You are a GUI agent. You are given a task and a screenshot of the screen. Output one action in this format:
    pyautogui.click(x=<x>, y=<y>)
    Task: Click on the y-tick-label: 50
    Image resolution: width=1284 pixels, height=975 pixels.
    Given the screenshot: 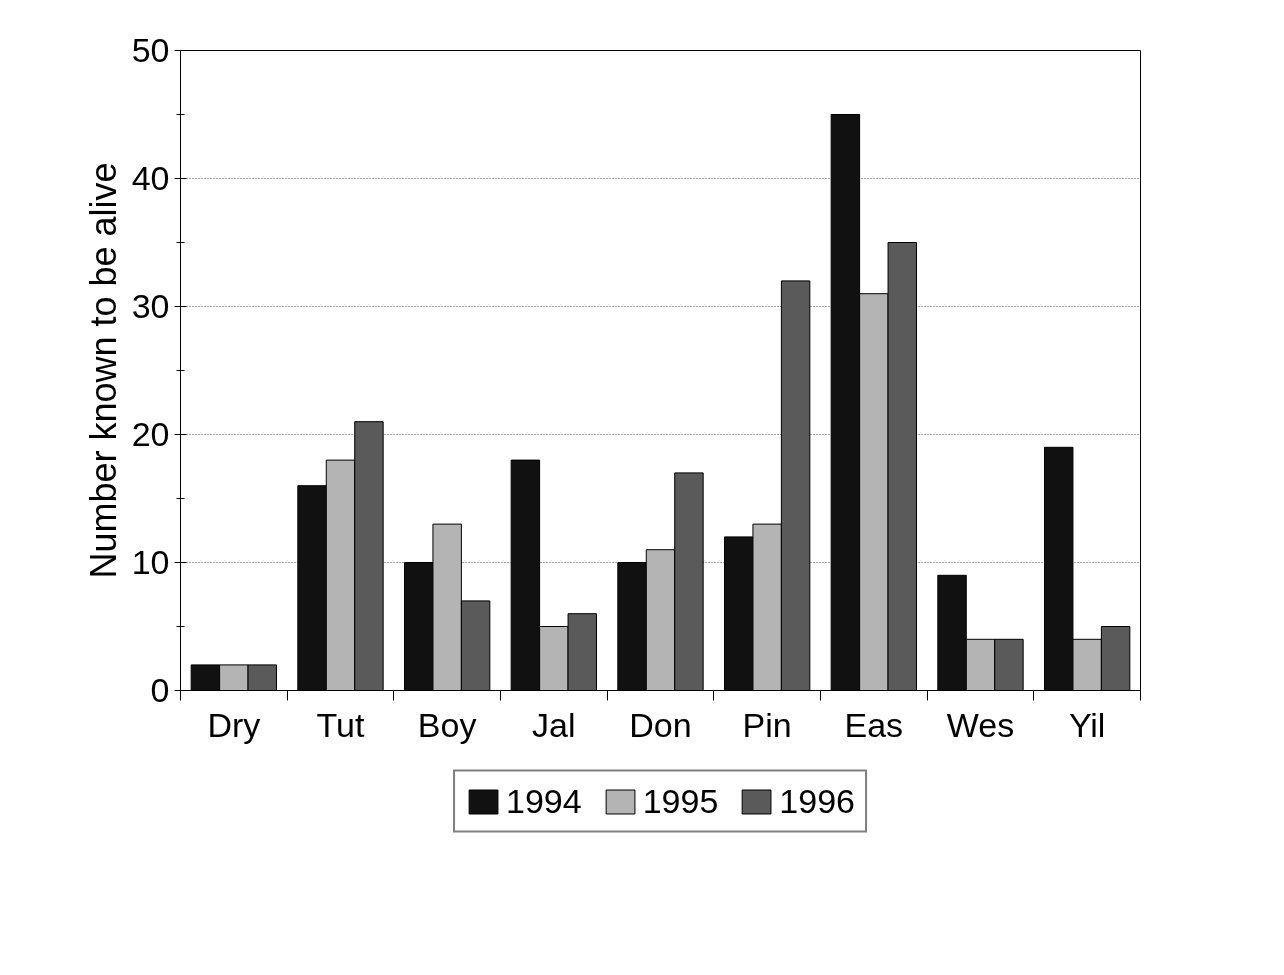 What is the action you would take?
    pyautogui.click(x=150, y=50)
    